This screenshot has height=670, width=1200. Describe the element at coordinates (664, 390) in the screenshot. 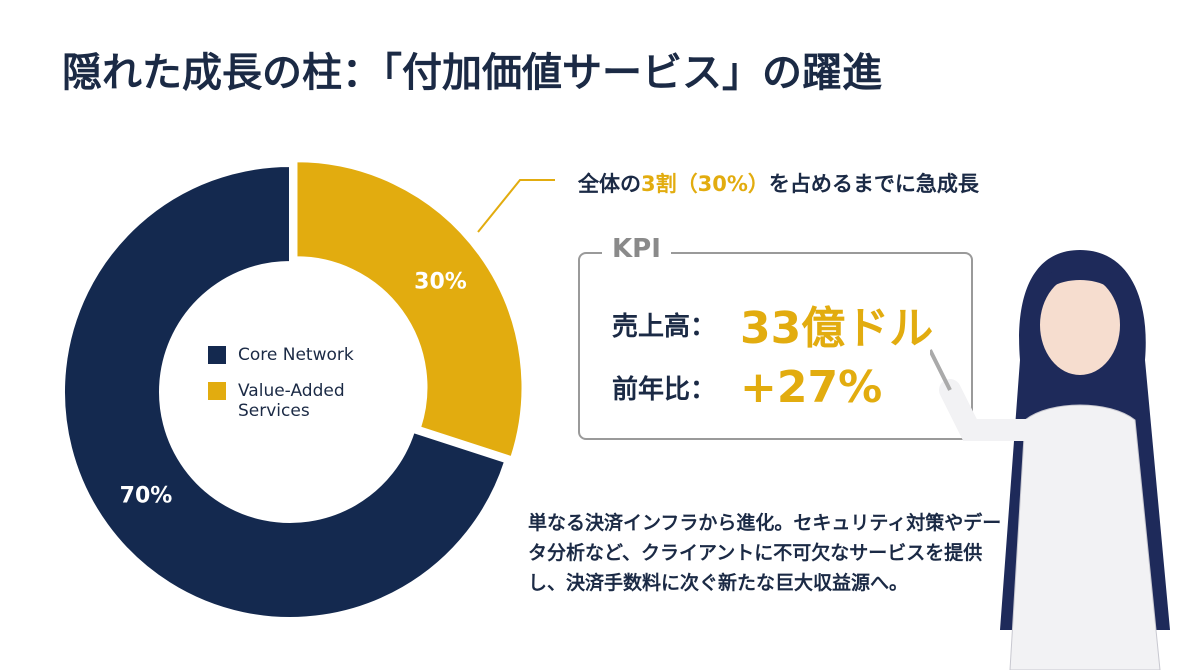

I see `kpi-label: 前年比：` at that location.